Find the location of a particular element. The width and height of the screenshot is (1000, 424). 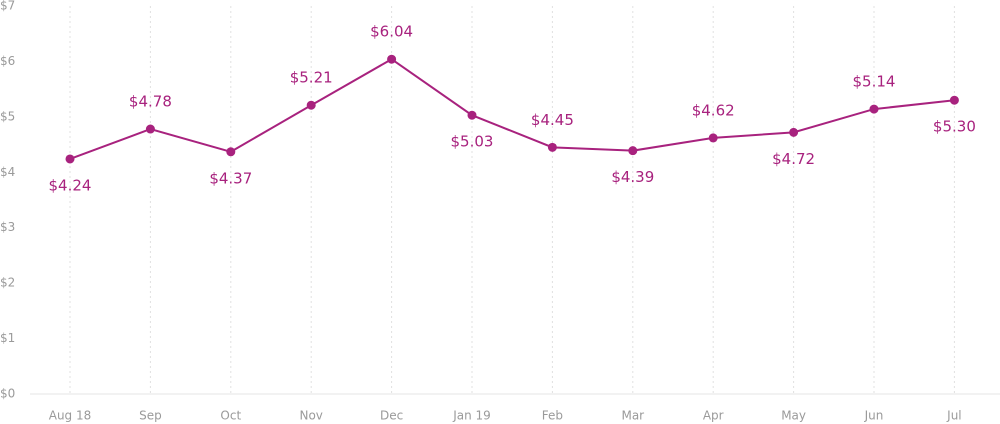

x-tick-label: Mar is located at coordinates (632, 416).